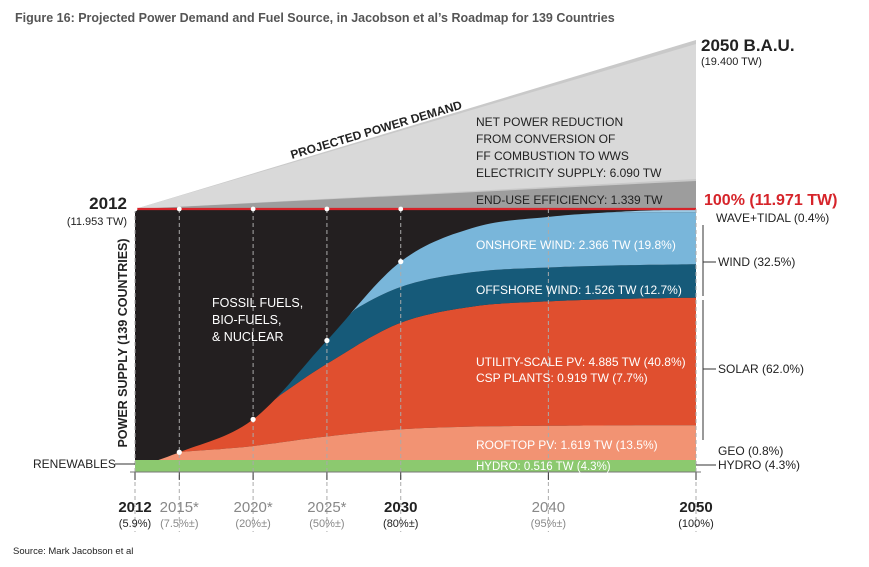 This screenshot has width=869, height=567. Describe the element at coordinates (576, 245) in the screenshot. I see `onshore-wind-label: ONSHORE WIND: 2.366 TW (19.8%)` at that location.